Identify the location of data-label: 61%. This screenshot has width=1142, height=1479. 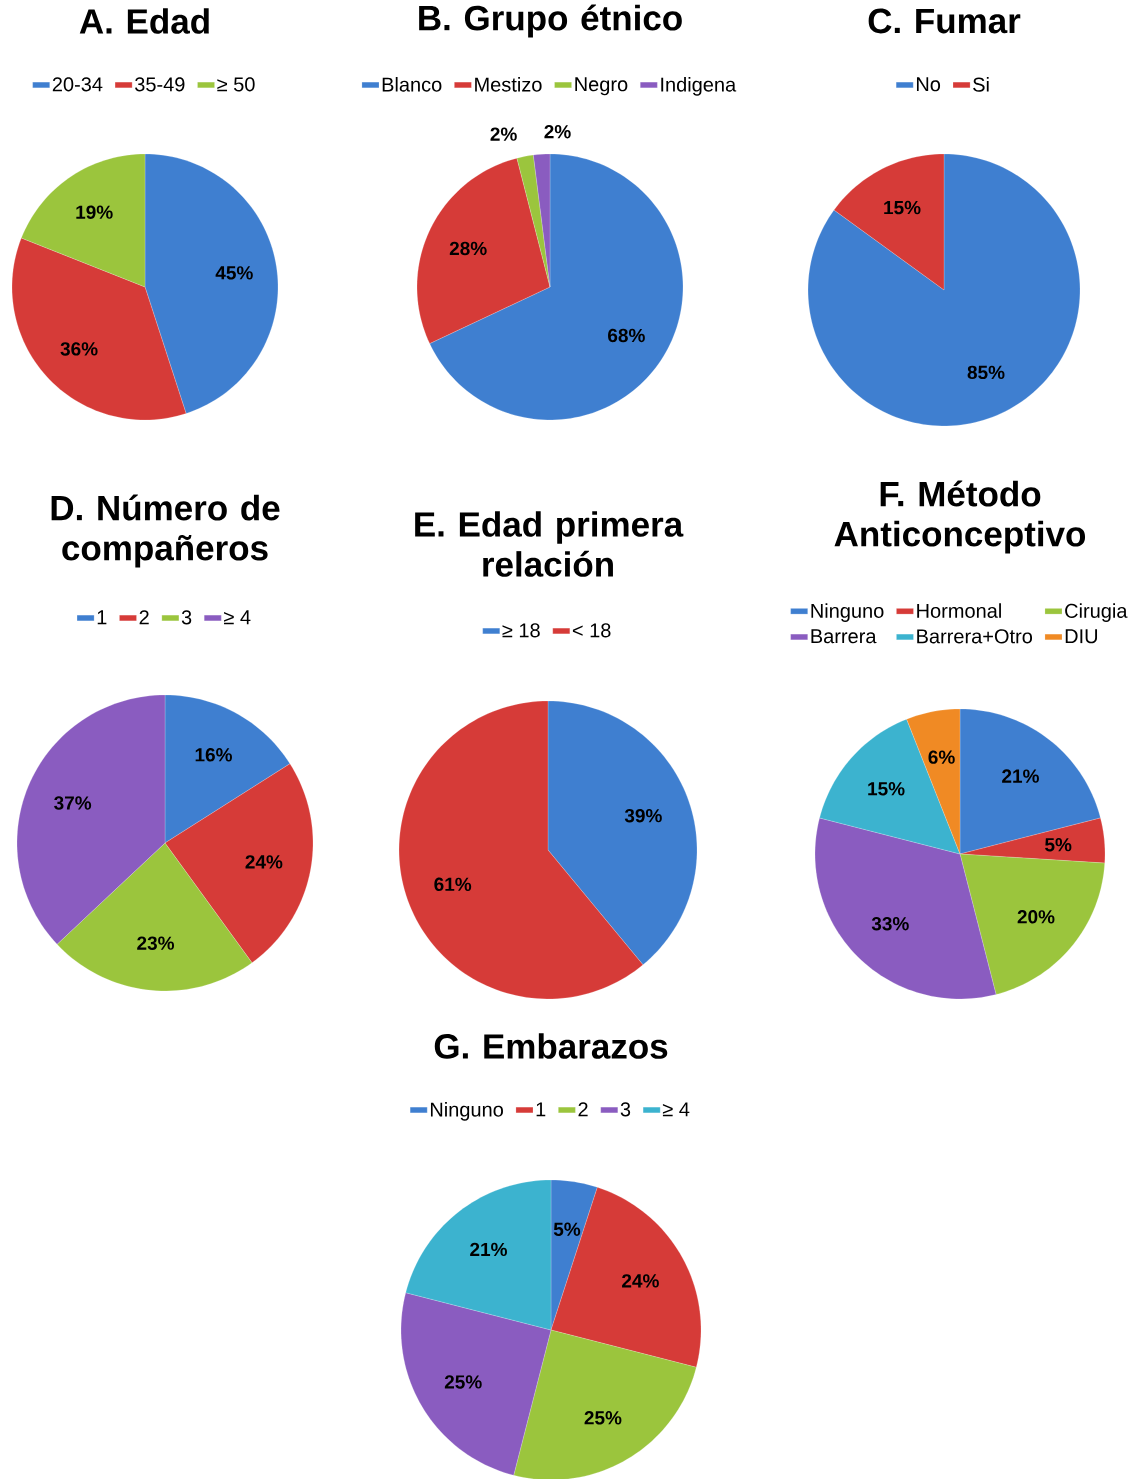
(453, 884).